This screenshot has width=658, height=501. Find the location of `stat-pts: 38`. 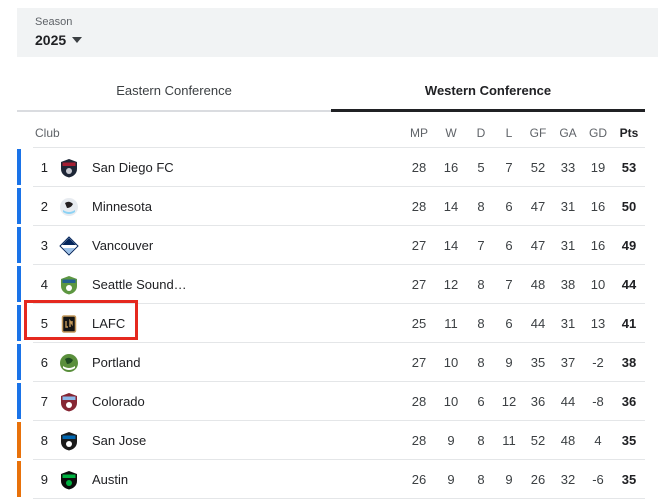

stat-pts: 38 is located at coordinates (629, 362).